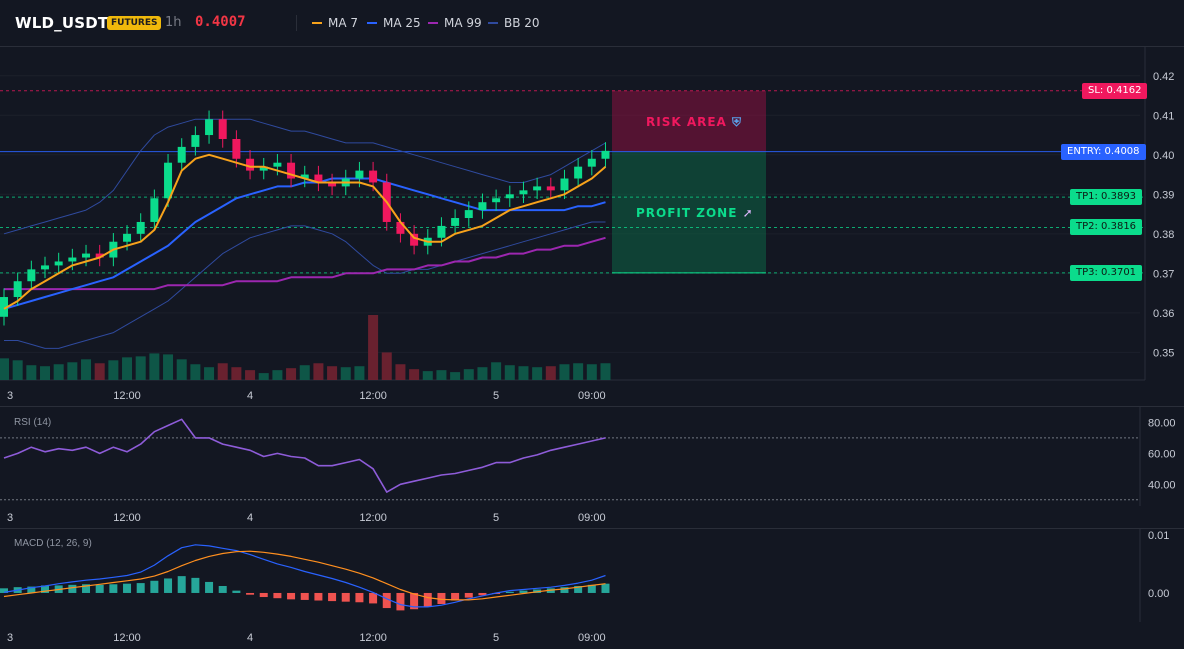 Image resolution: width=1184 pixels, height=649 pixels. What do you see at coordinates (373, 638) in the screenshot?
I see `macd-x-tick-label: 12:00` at bounding box center [373, 638].